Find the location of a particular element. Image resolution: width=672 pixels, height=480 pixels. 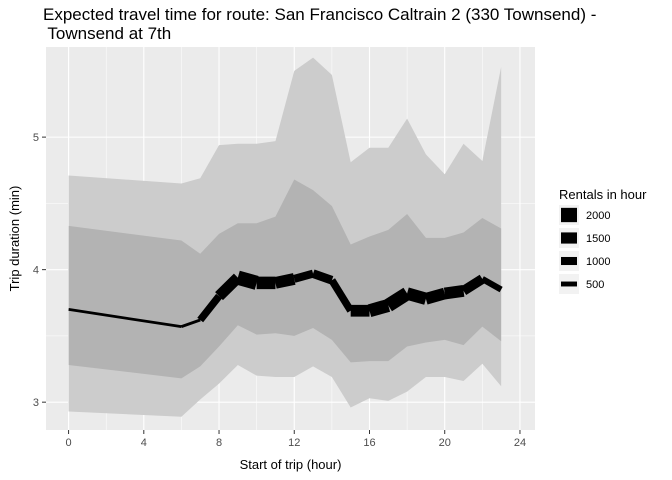

legend-label: 500 is located at coordinates (595, 285).